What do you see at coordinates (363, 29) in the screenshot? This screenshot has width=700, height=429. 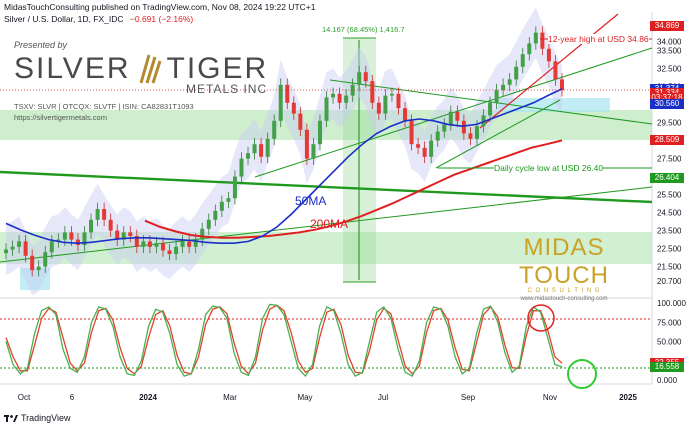 I see `range-label: 14.167 (68.45%) 1,416.7` at bounding box center [363, 29].